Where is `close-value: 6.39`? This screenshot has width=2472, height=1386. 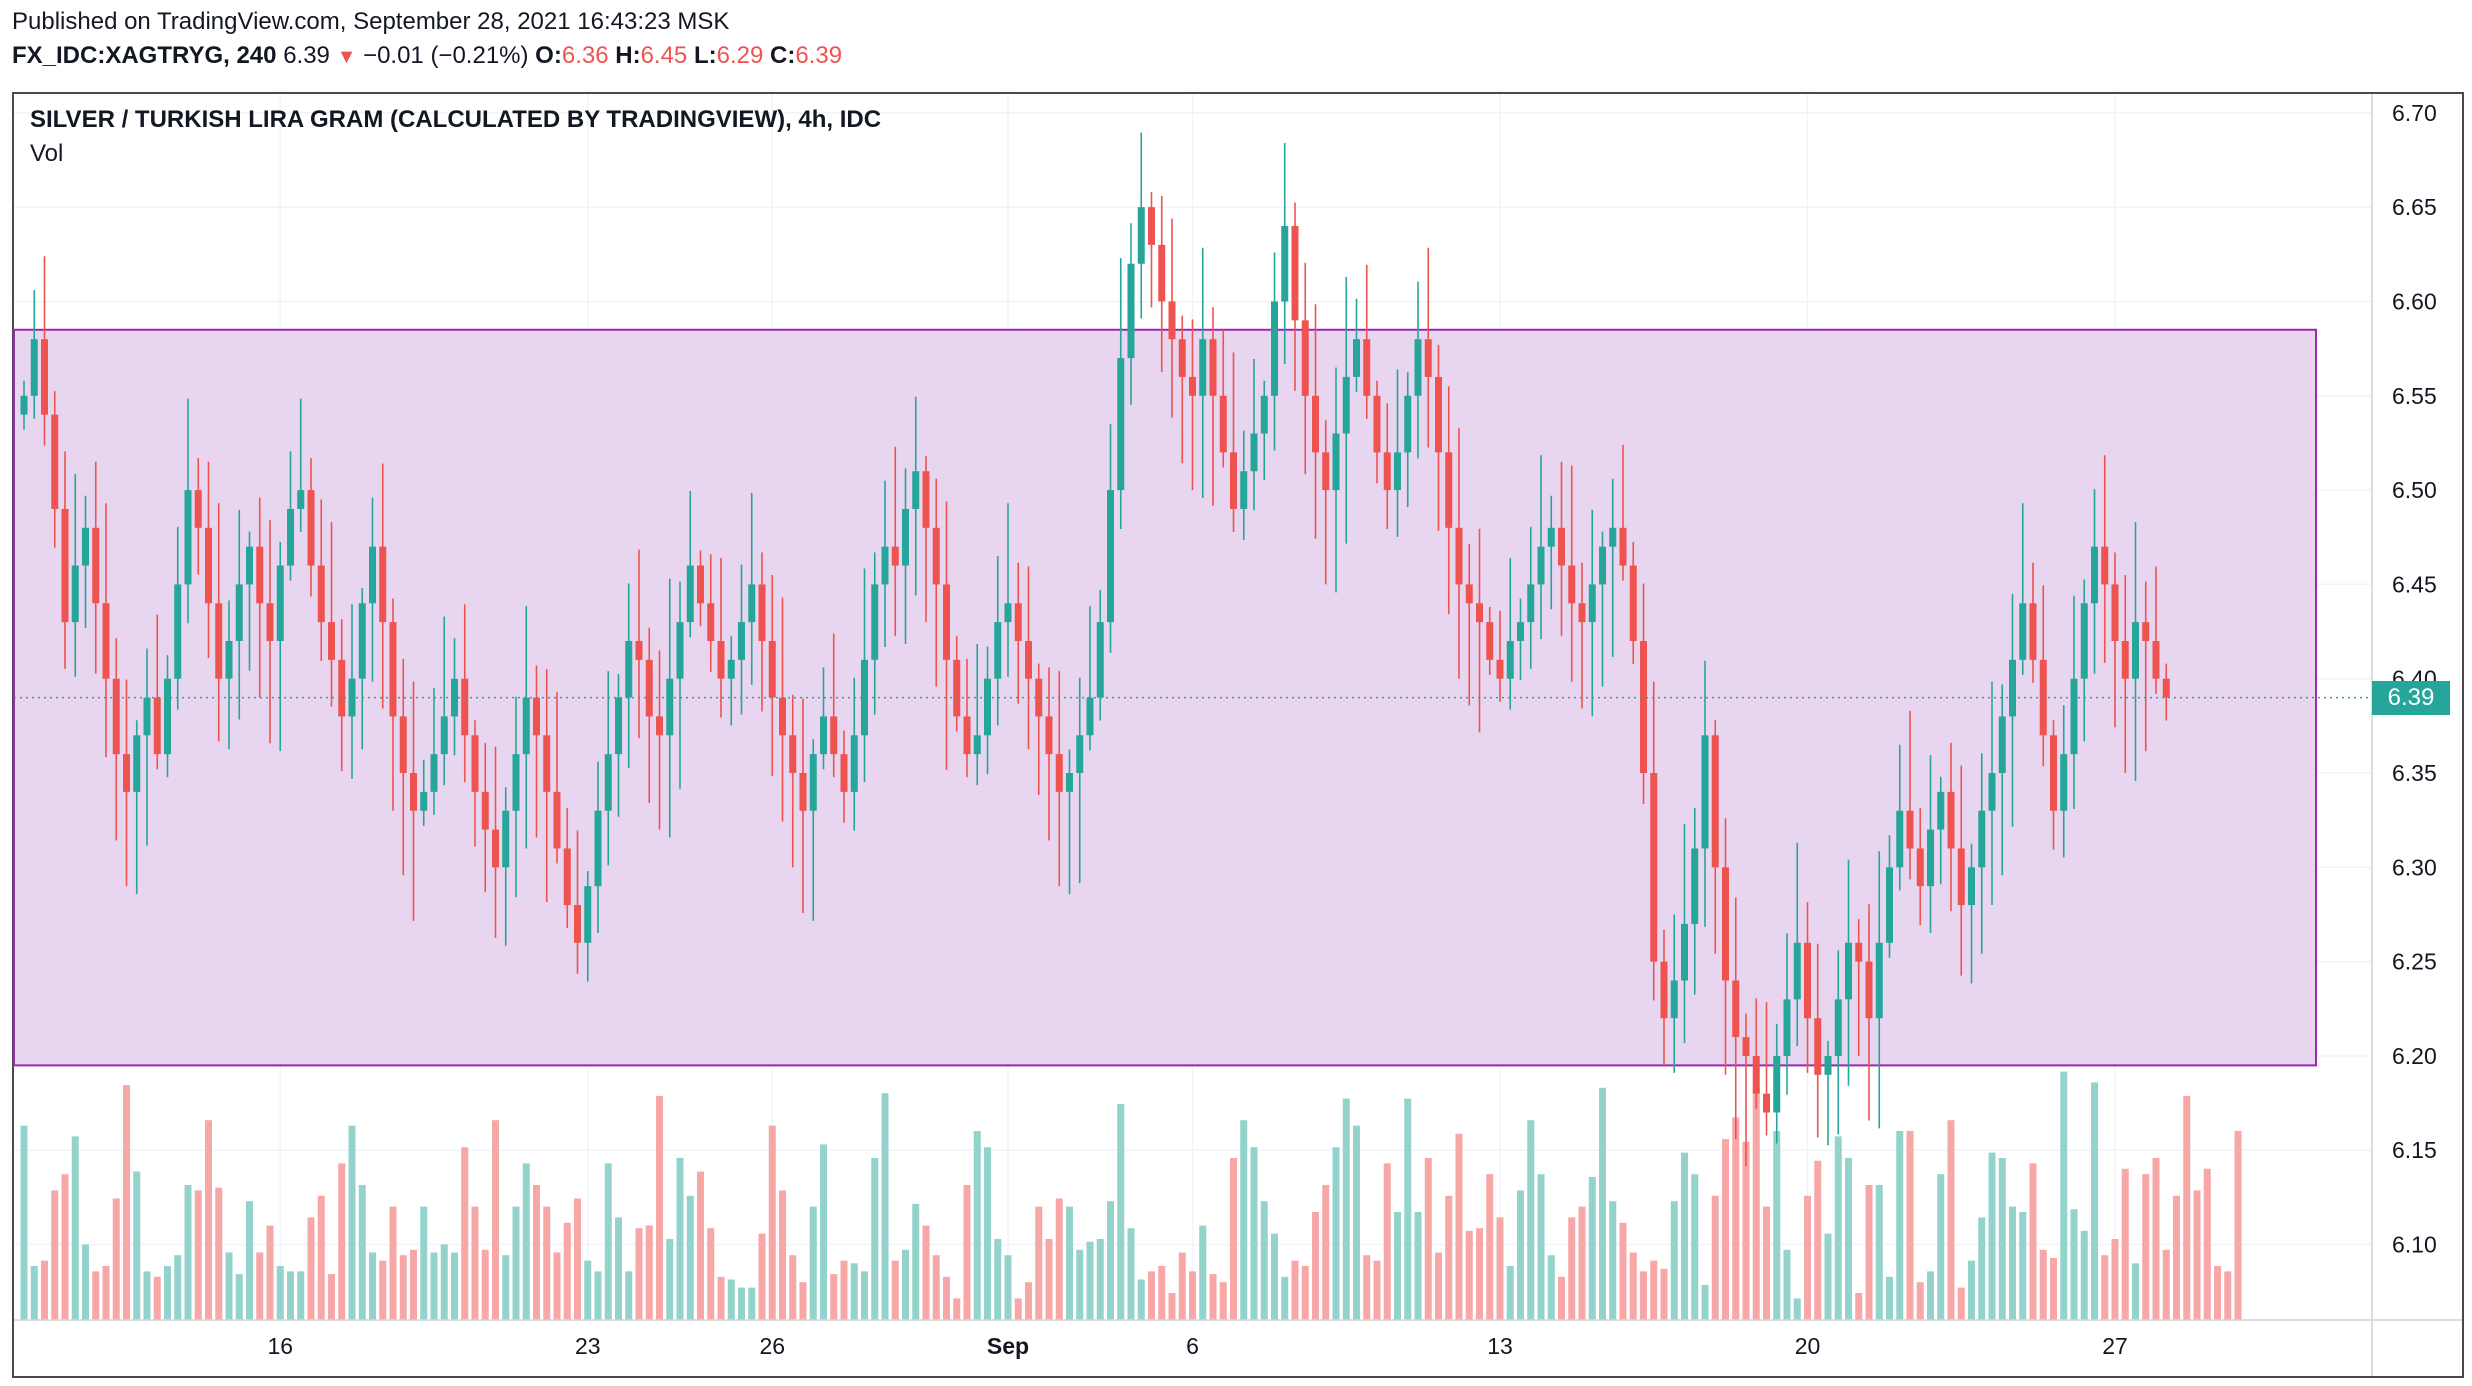 close-value: 6.39 is located at coordinates (819, 55).